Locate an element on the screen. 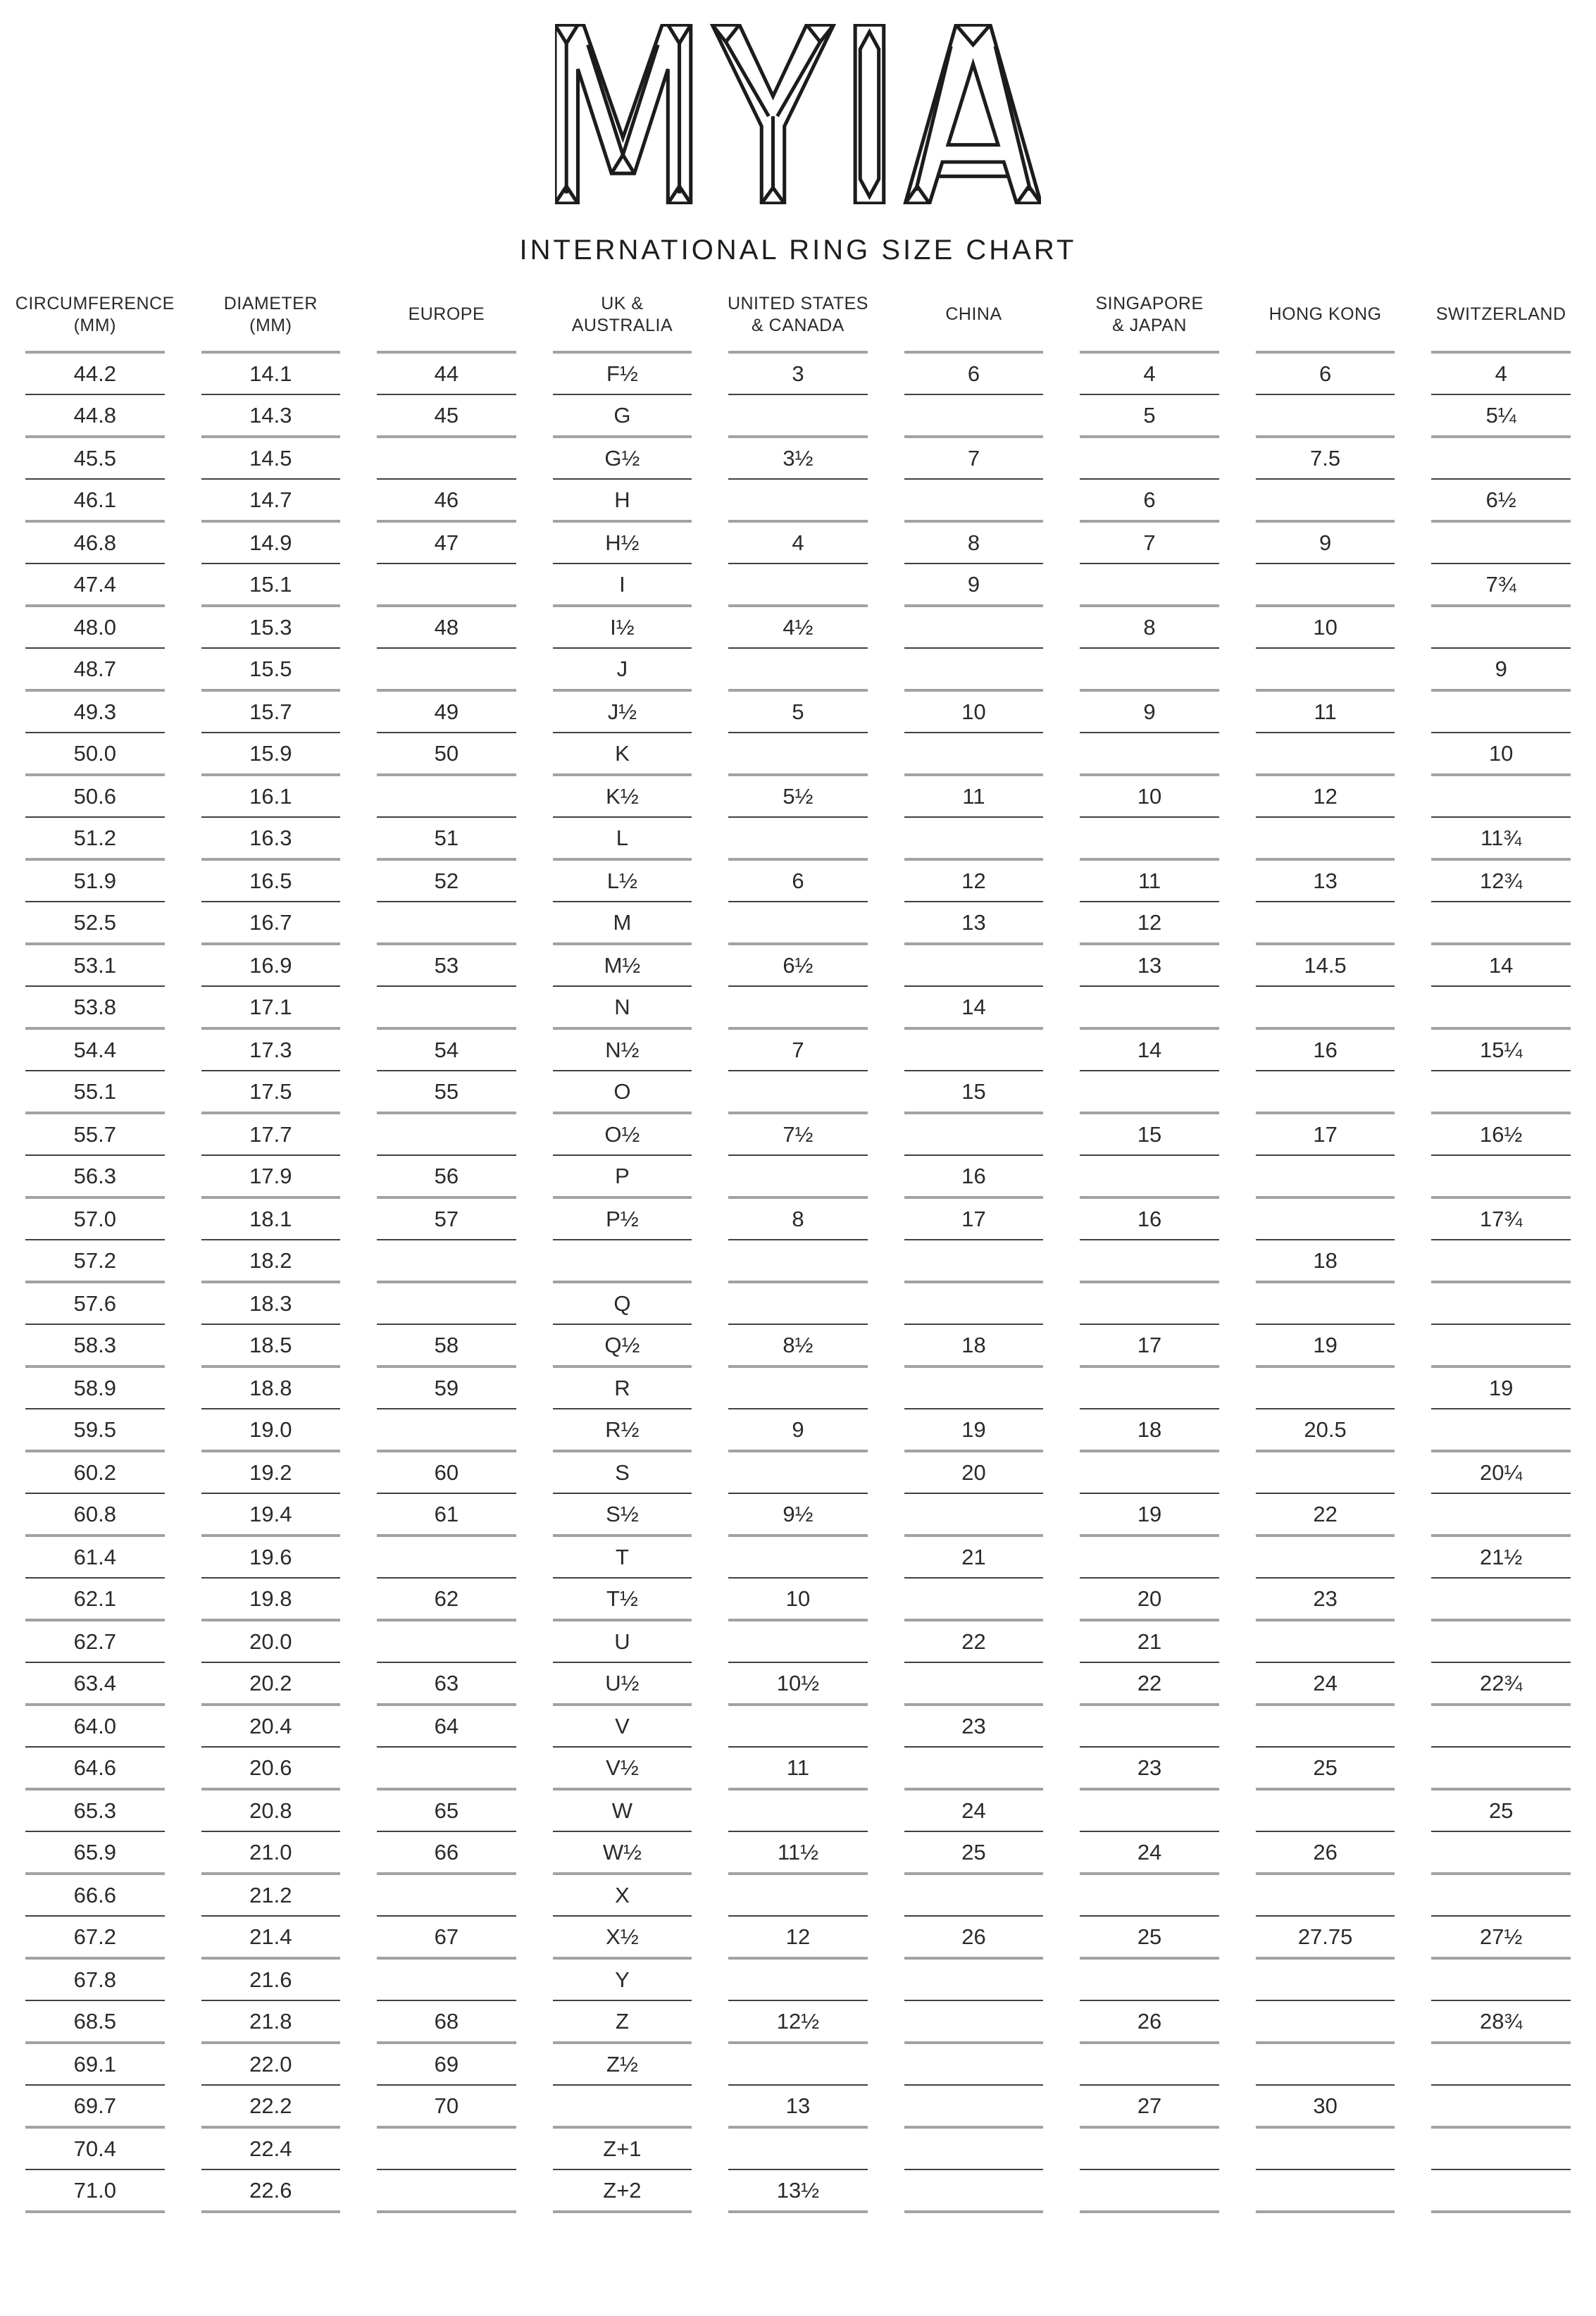 This screenshot has height=2316, width=1596. table-row: 57.0 18.1 57 P½ 8 17 16 17¾ is located at coordinates (798, 1217).